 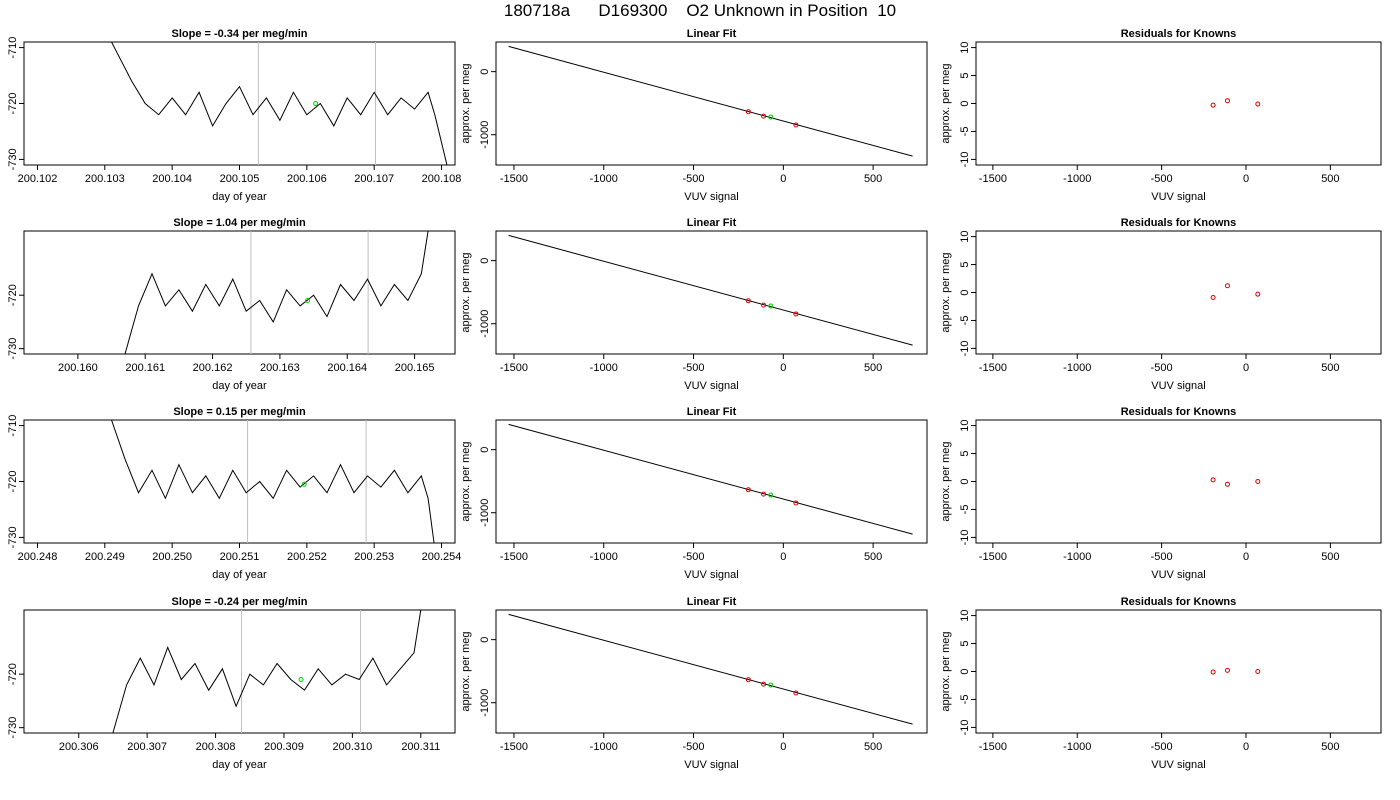 What do you see at coordinates (13, 349) in the screenshot?
I see `y-tick-label: -730` at bounding box center [13, 349].